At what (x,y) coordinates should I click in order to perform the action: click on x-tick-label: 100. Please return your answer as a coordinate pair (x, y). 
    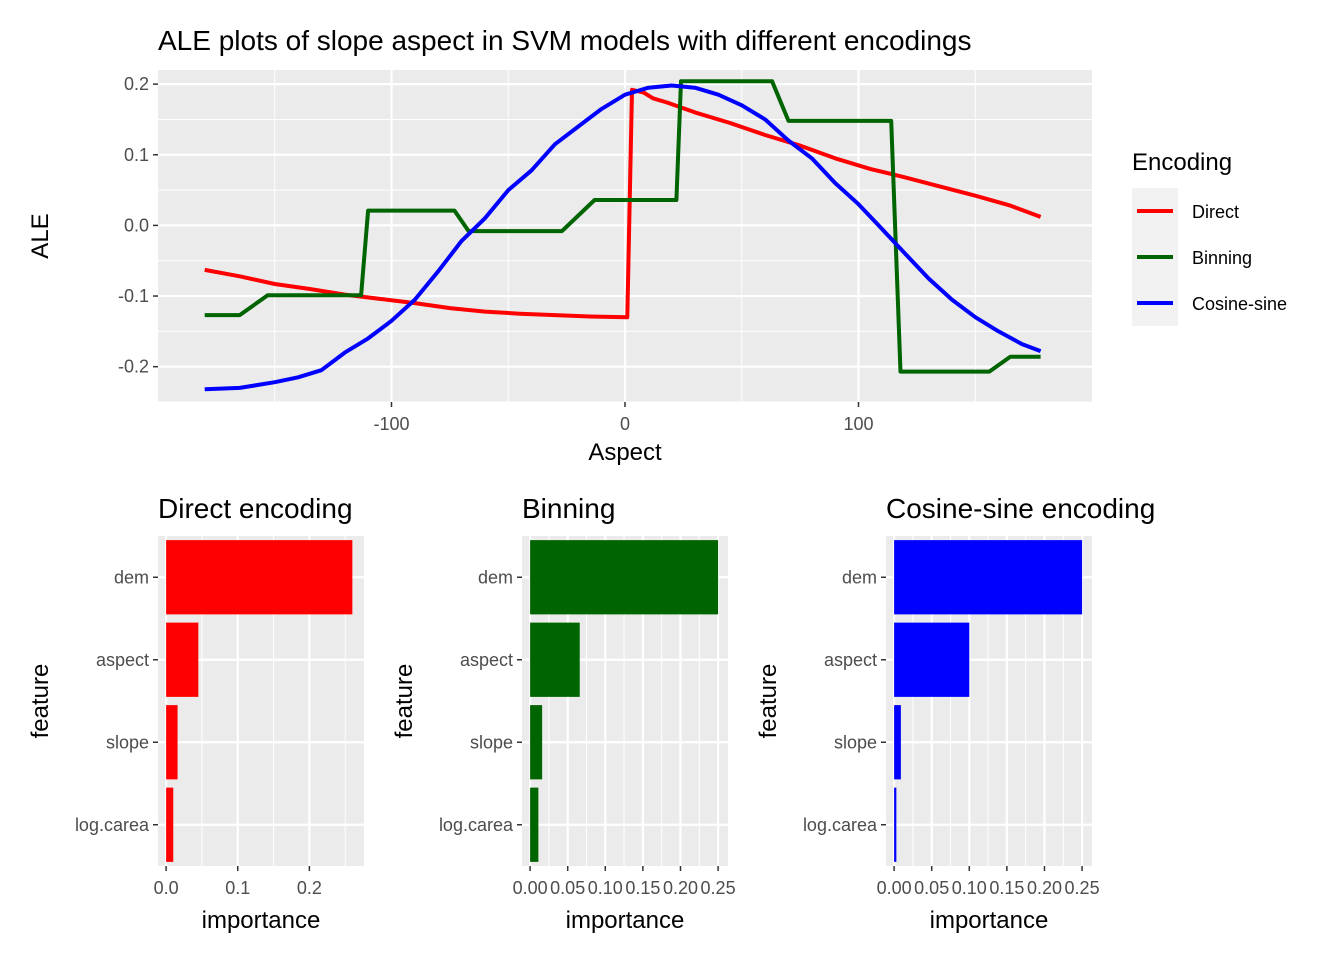
    Looking at the image, I should click on (858, 424).